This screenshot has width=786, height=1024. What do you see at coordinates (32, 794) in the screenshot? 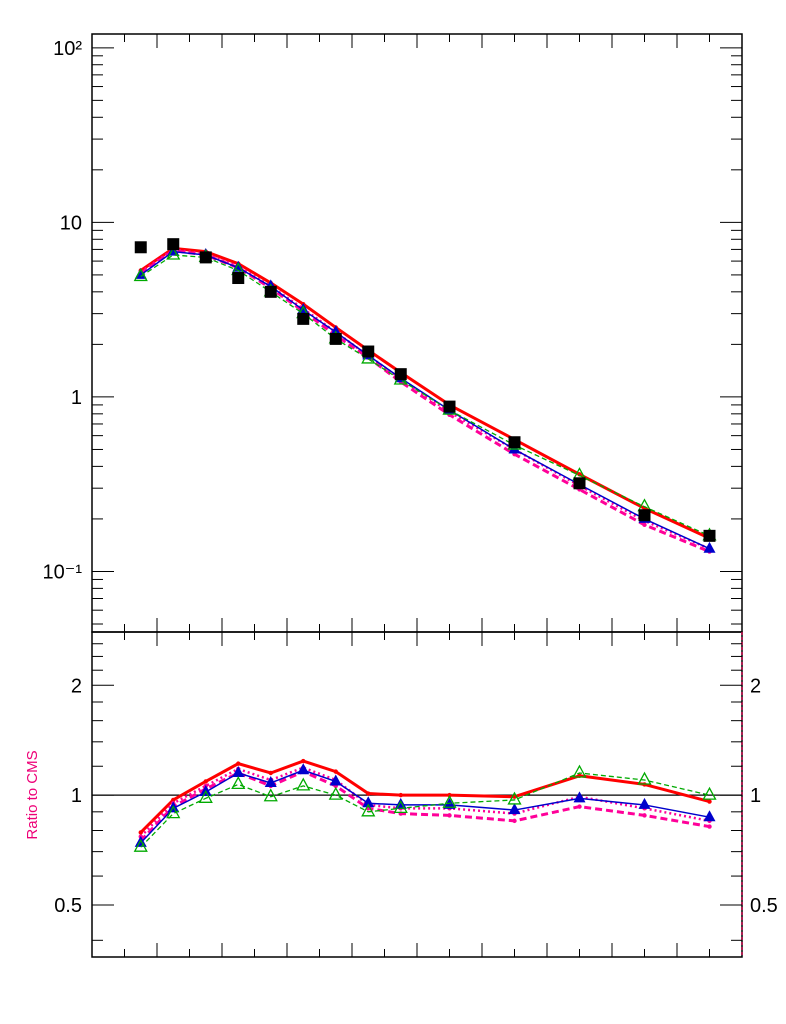
I see `ratio-axis-title: Ratio to CMS` at bounding box center [32, 794].